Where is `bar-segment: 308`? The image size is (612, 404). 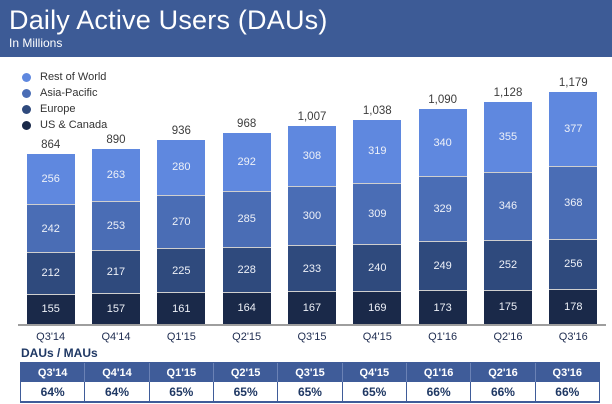 bar-segment: 308 is located at coordinates (311, 156).